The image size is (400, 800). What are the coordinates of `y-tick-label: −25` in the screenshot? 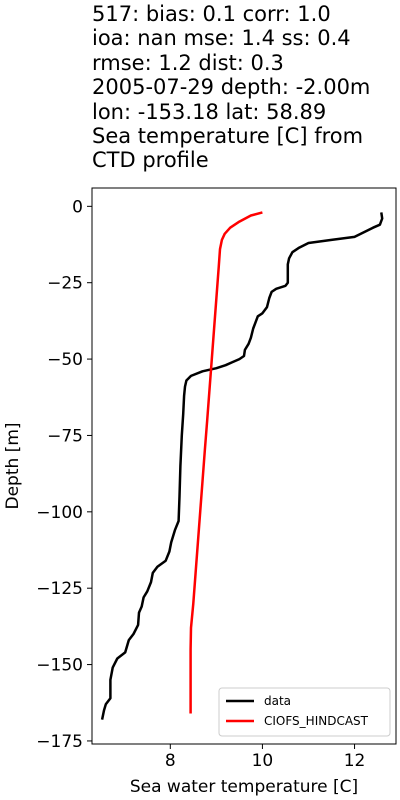 It's located at (65, 284).